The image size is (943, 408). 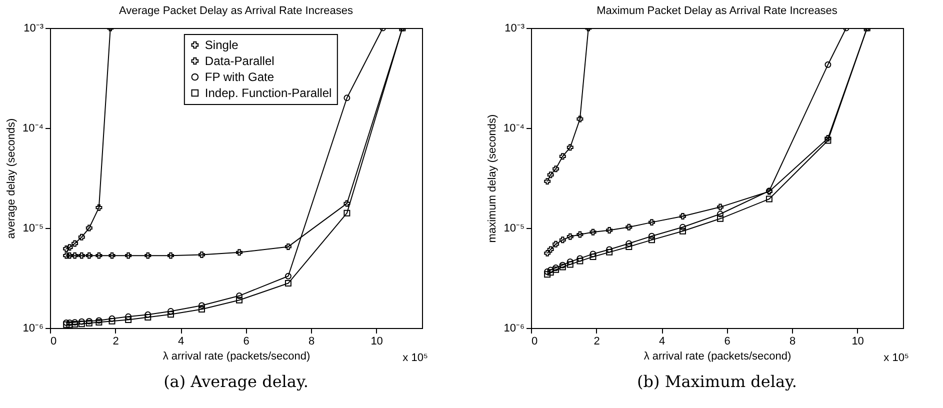 I want to click on chart-title: Maximum Packet Delay as Arrival Rate Increases, so click(x=717, y=11).